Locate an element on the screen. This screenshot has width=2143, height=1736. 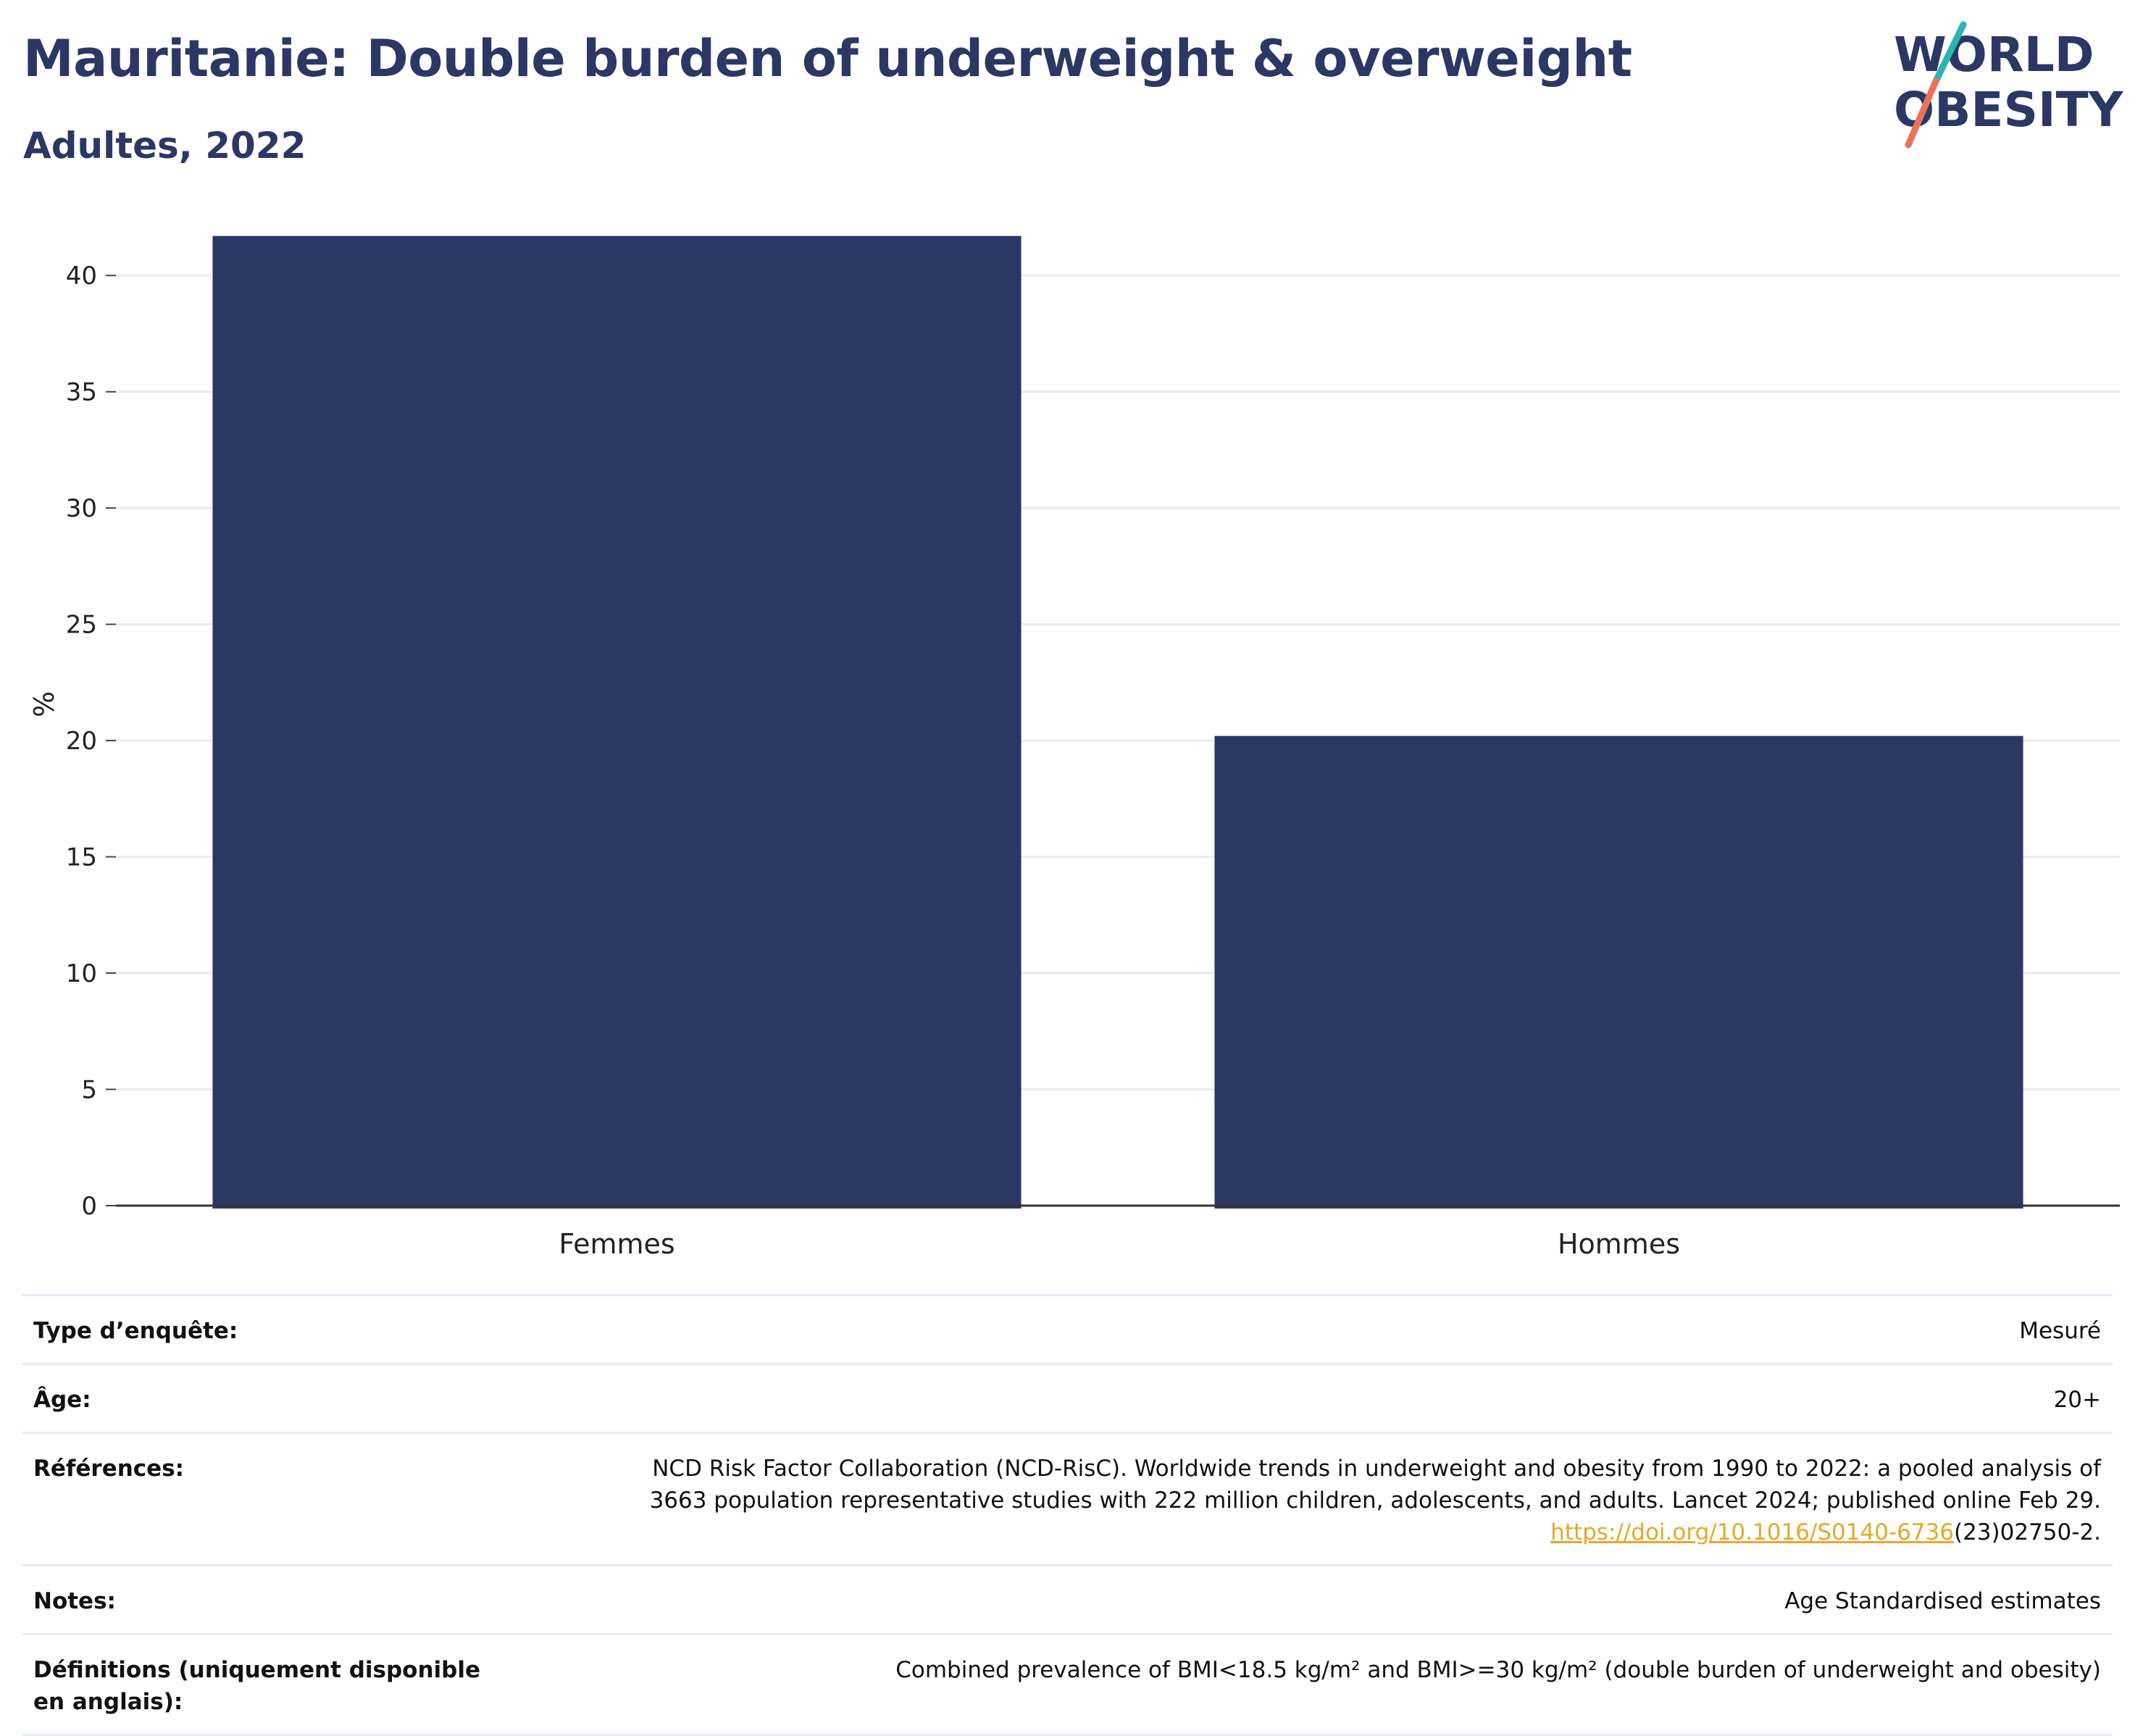
bar-hommes is located at coordinates (1619, 972).